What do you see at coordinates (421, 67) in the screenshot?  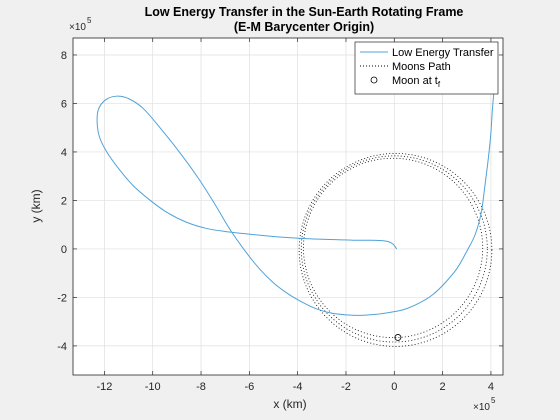 I see `legend-label-moon-path: Moons Path` at bounding box center [421, 67].